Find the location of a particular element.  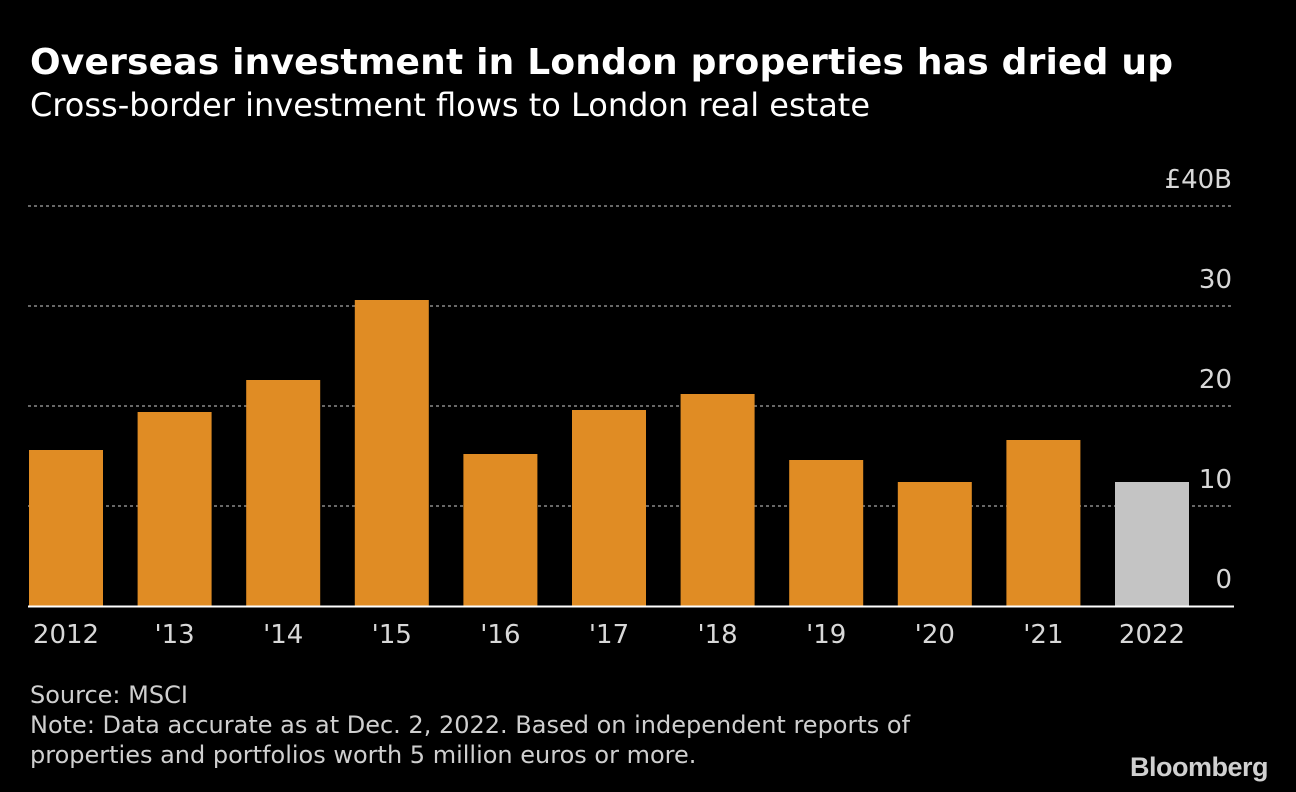

x-tick-label: '20 is located at coordinates (935, 635).